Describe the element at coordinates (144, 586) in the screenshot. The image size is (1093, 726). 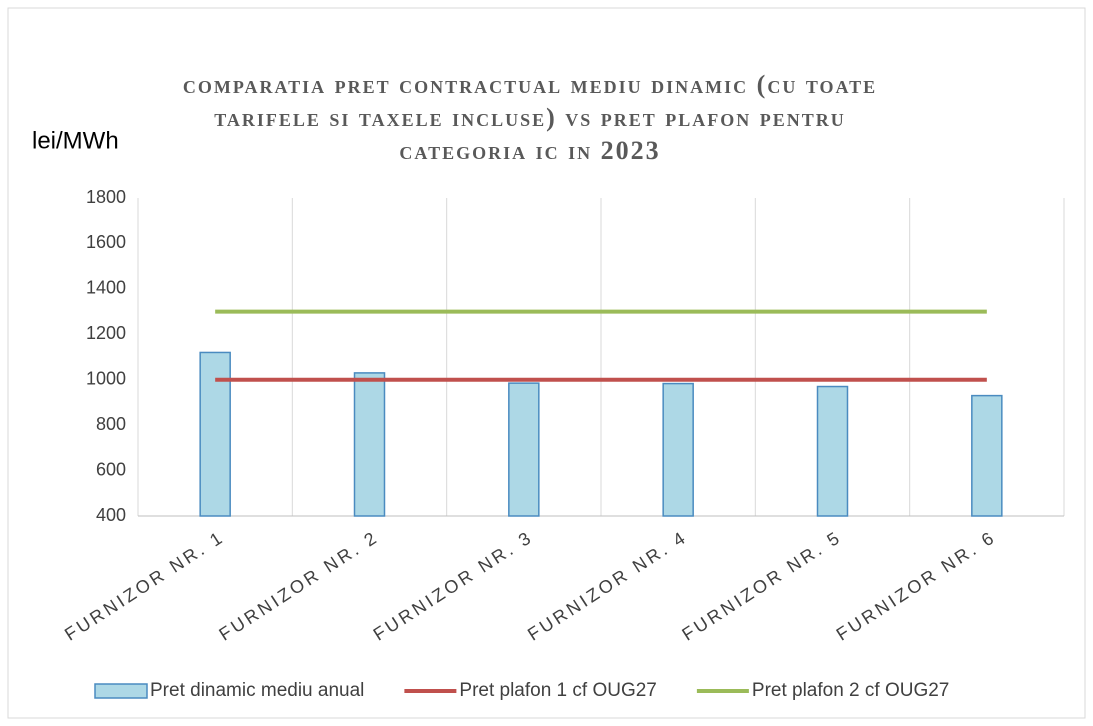
I see `x-tick-label: FURNIZOR NR. 1` at that location.